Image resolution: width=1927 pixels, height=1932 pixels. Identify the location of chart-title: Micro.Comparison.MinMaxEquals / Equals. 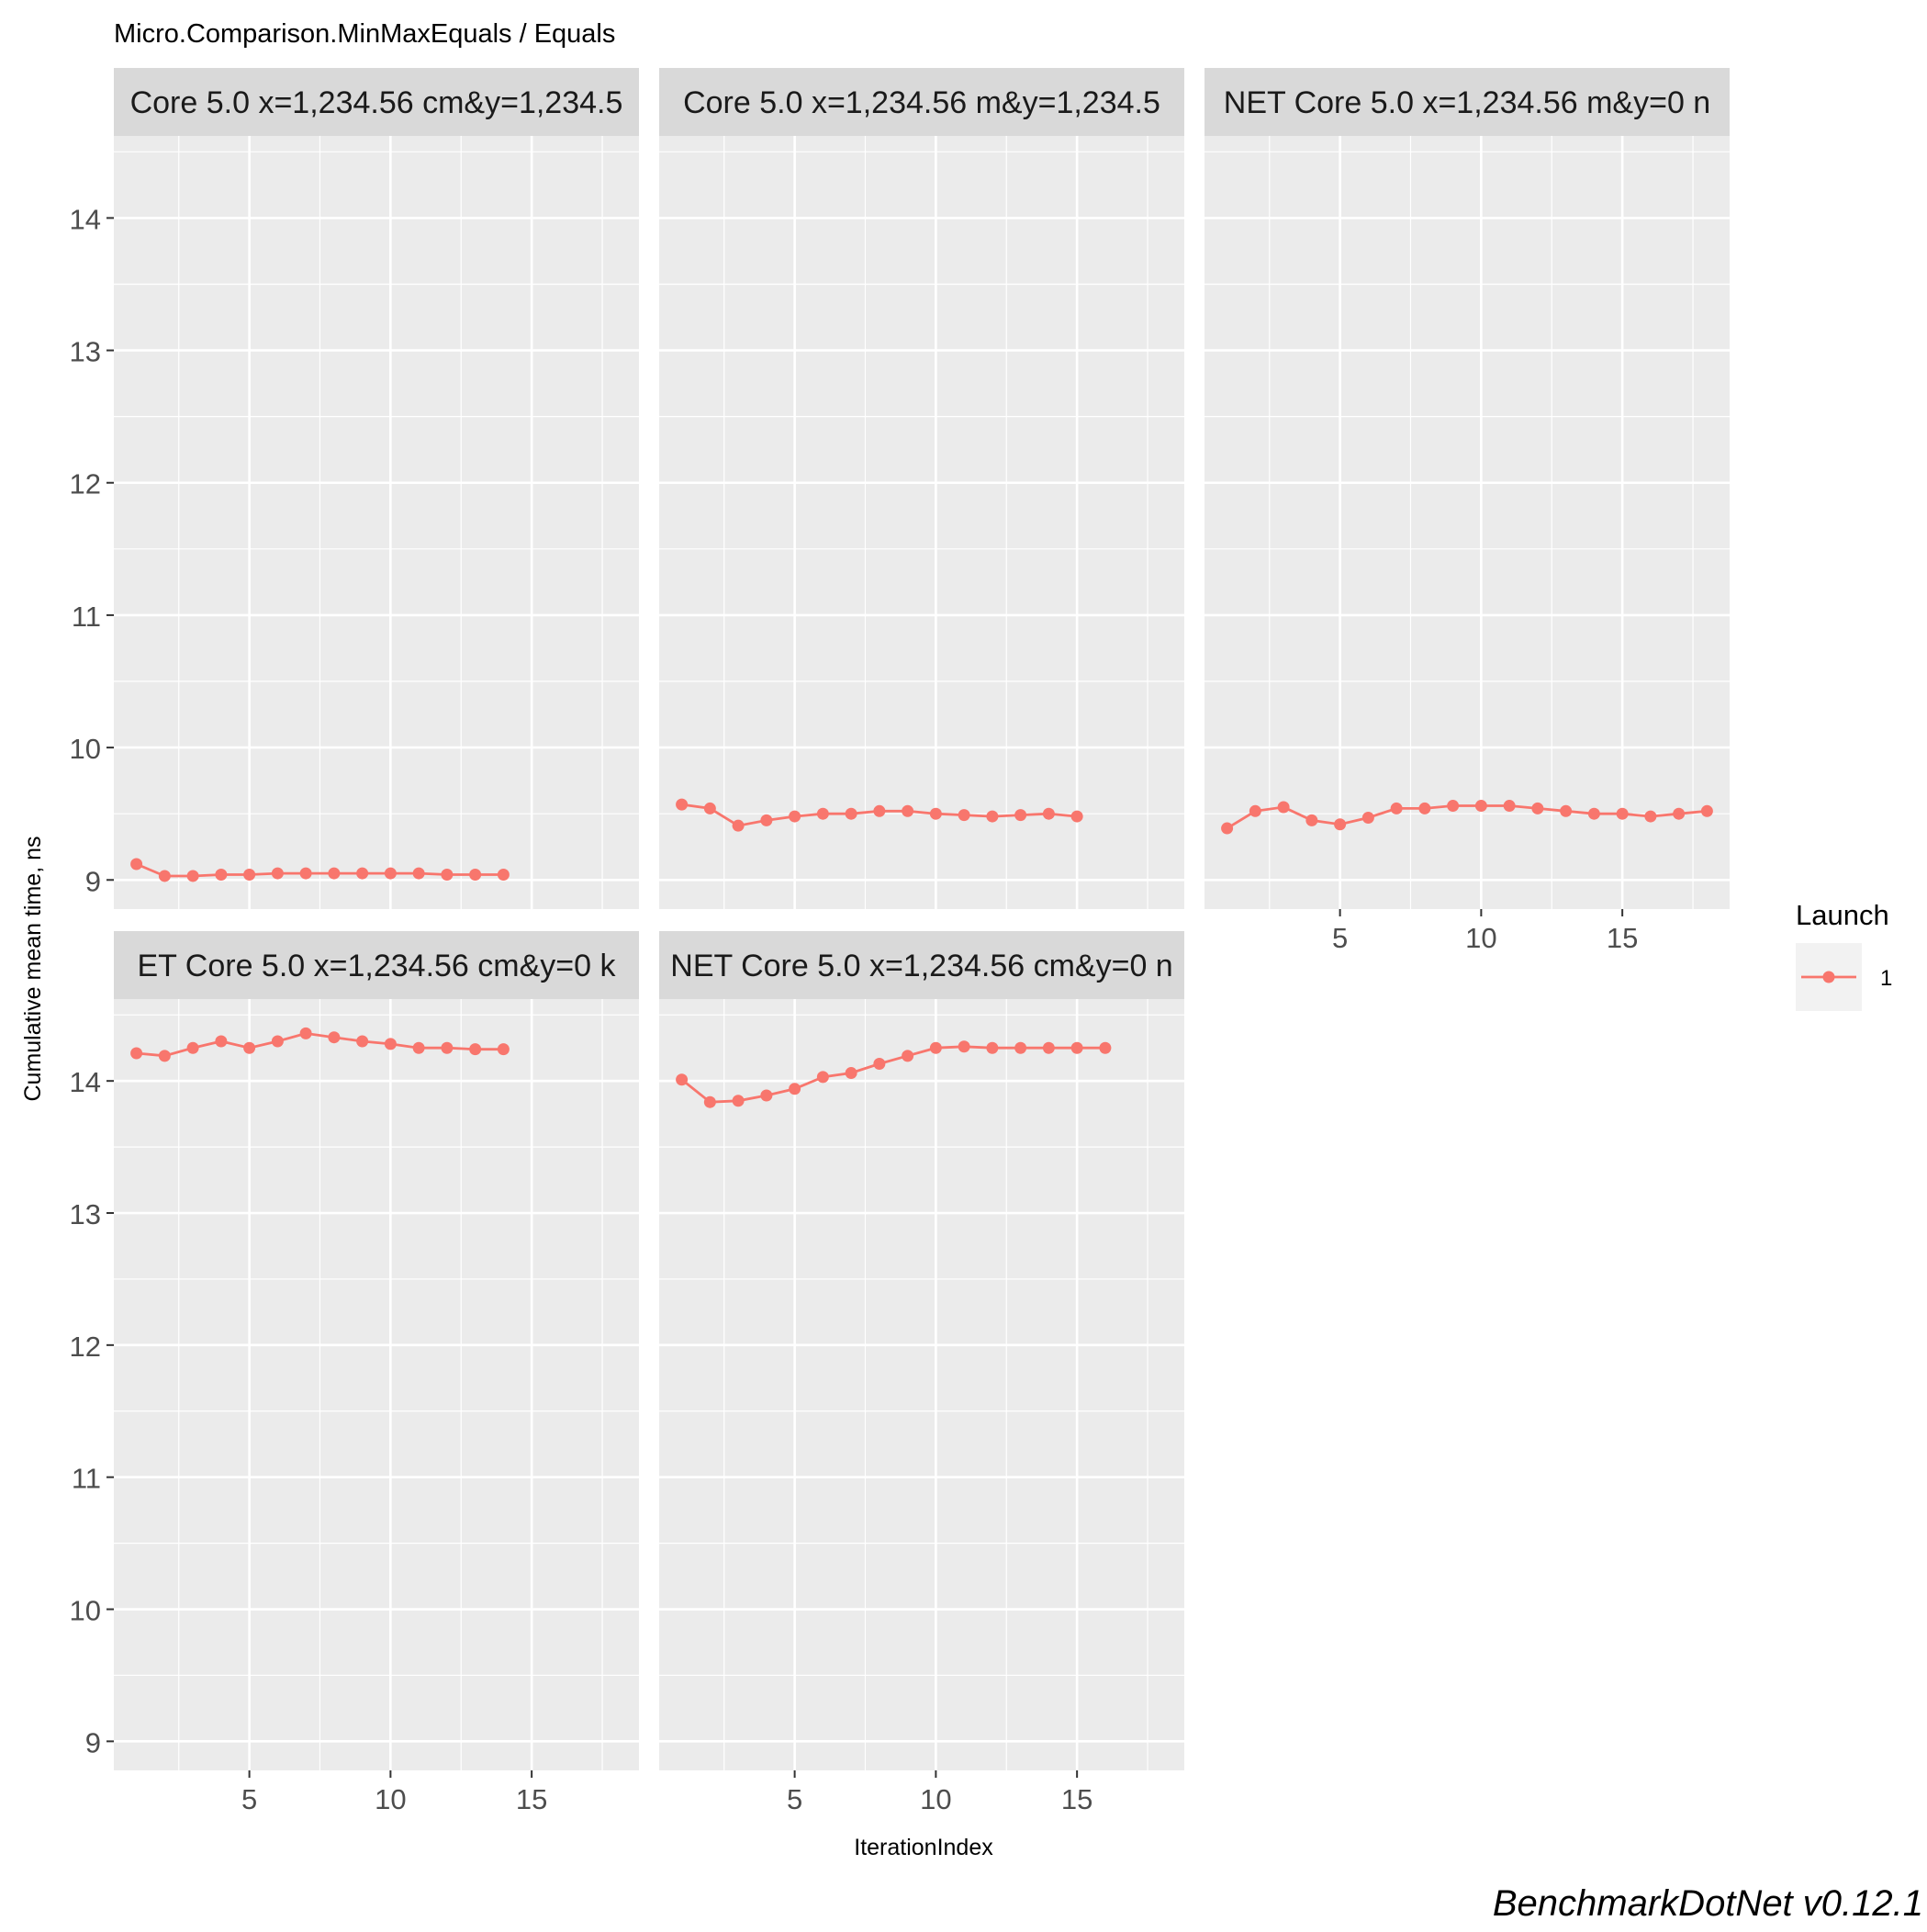
(365, 34).